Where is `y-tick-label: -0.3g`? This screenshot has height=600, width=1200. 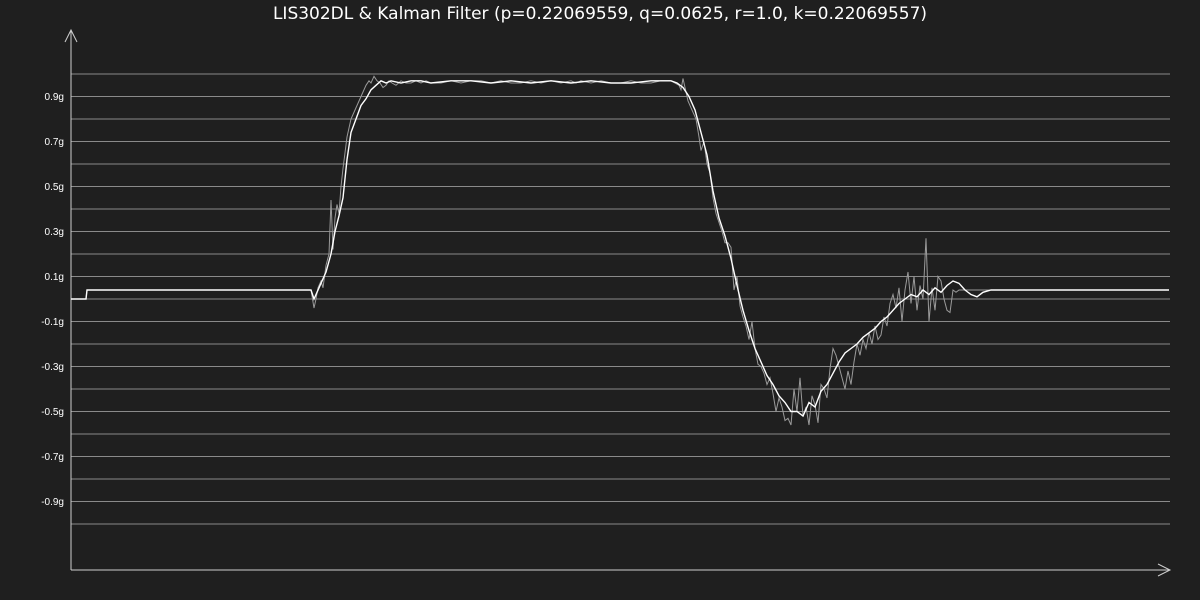 y-tick-label: -0.3g is located at coordinates (52, 367).